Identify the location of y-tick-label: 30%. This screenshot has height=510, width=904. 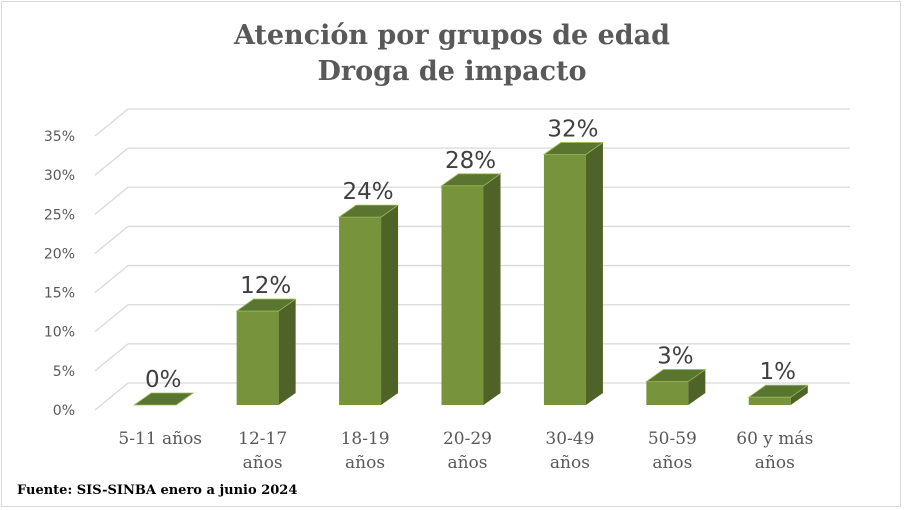
(59, 176).